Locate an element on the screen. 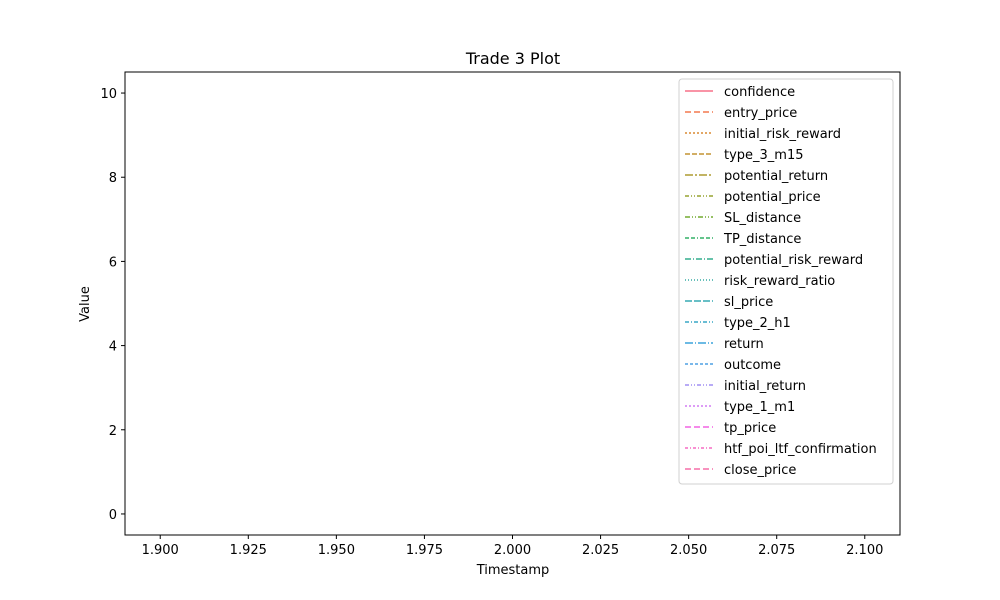 This screenshot has width=1000, height=600. legend-label: SL_distance is located at coordinates (762, 218).